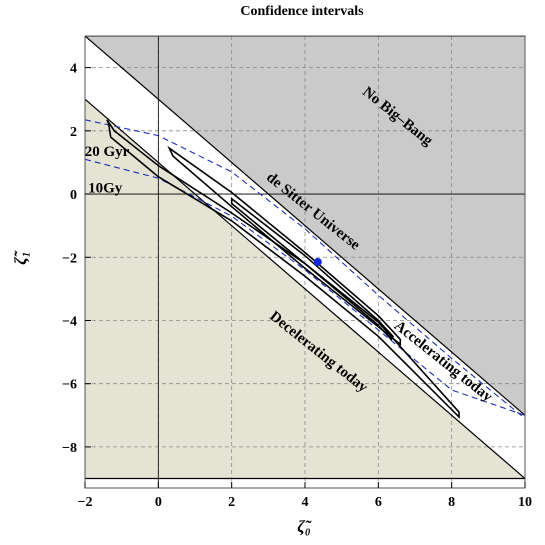  What do you see at coordinates (304, 526) in the screenshot?
I see `x-axis-label: ζ̃₀` at bounding box center [304, 526].